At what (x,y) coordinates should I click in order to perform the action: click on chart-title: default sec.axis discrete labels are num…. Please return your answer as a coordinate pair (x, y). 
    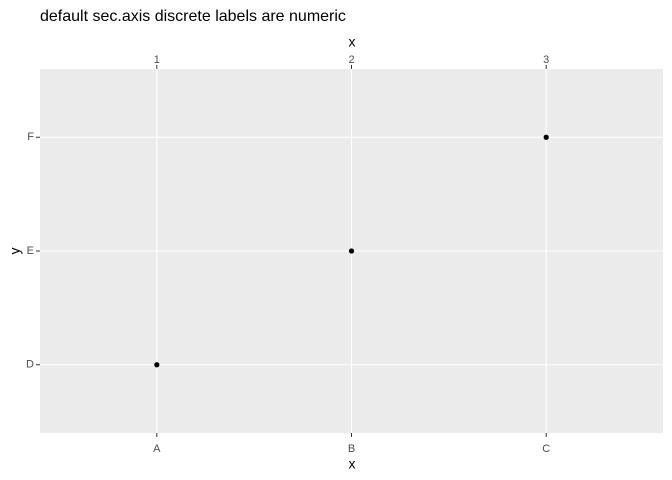
    Looking at the image, I should click on (193, 16).